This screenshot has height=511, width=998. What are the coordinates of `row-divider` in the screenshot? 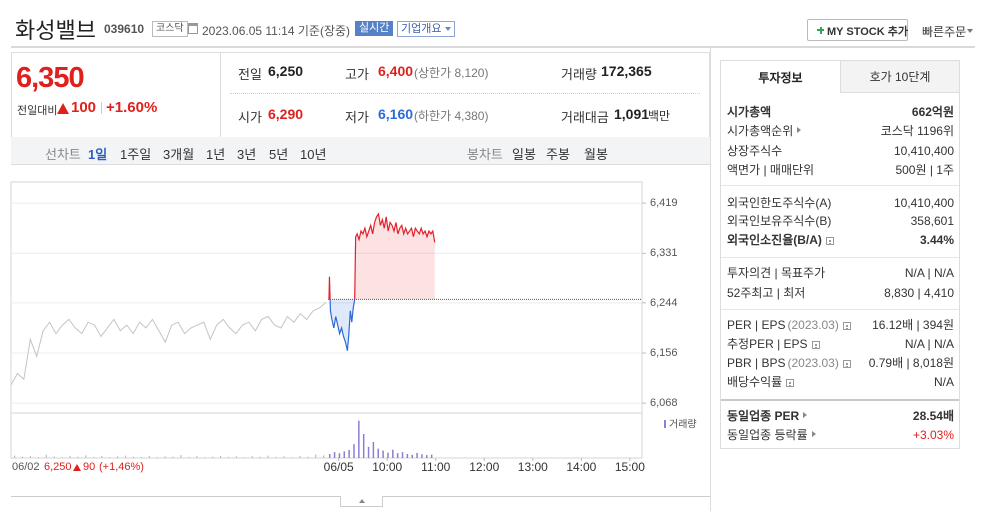 It's located at (465, 93).